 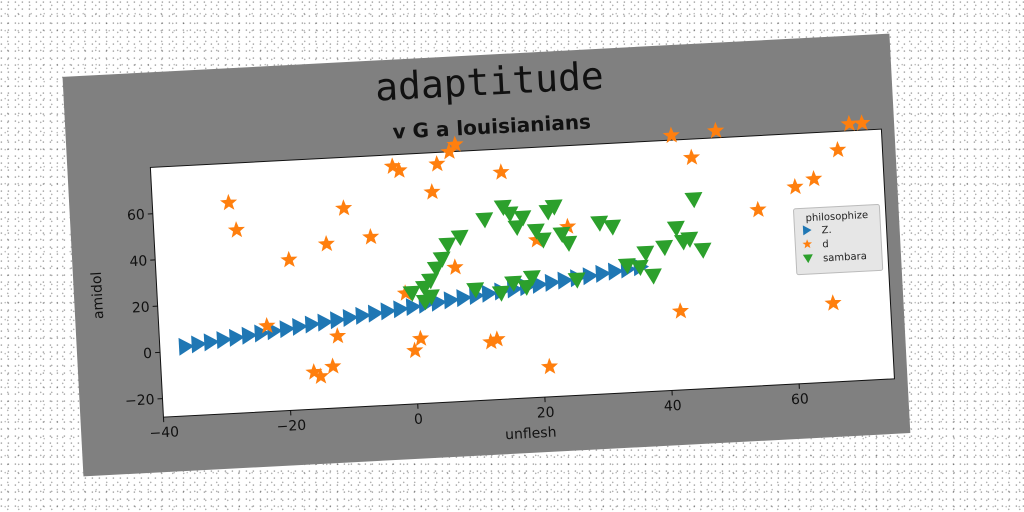 What do you see at coordinates (807, 230) in the screenshot?
I see `legend-marker-z` at bounding box center [807, 230].